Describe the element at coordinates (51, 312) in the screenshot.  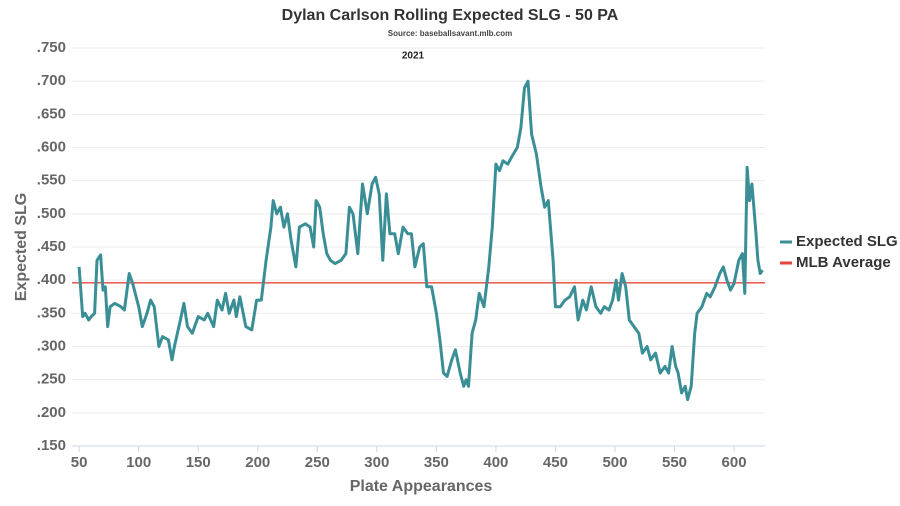
I see `y-tick-label: .350` at that location.